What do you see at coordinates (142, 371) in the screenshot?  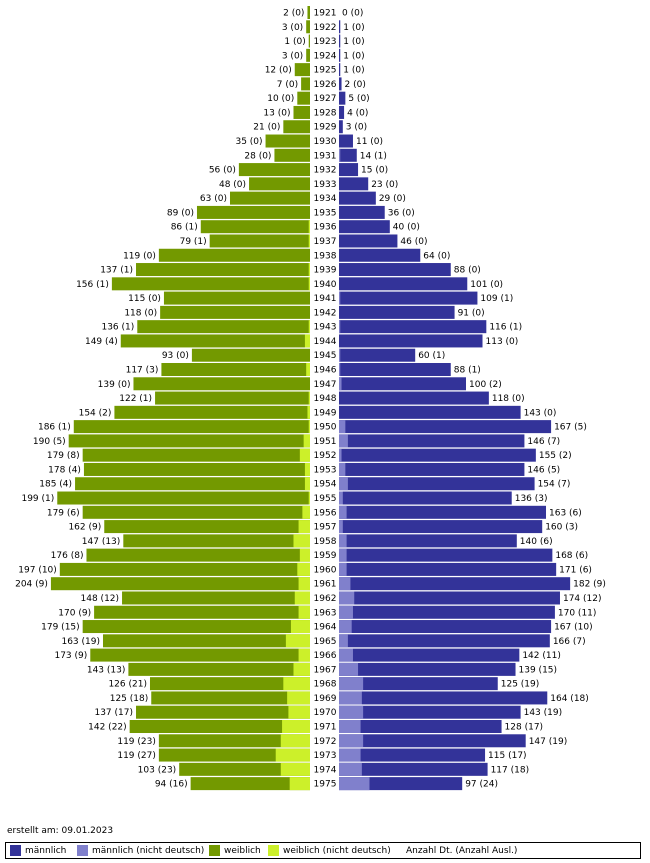 I see `label-female-1946: 117 (3)` at bounding box center [142, 371].